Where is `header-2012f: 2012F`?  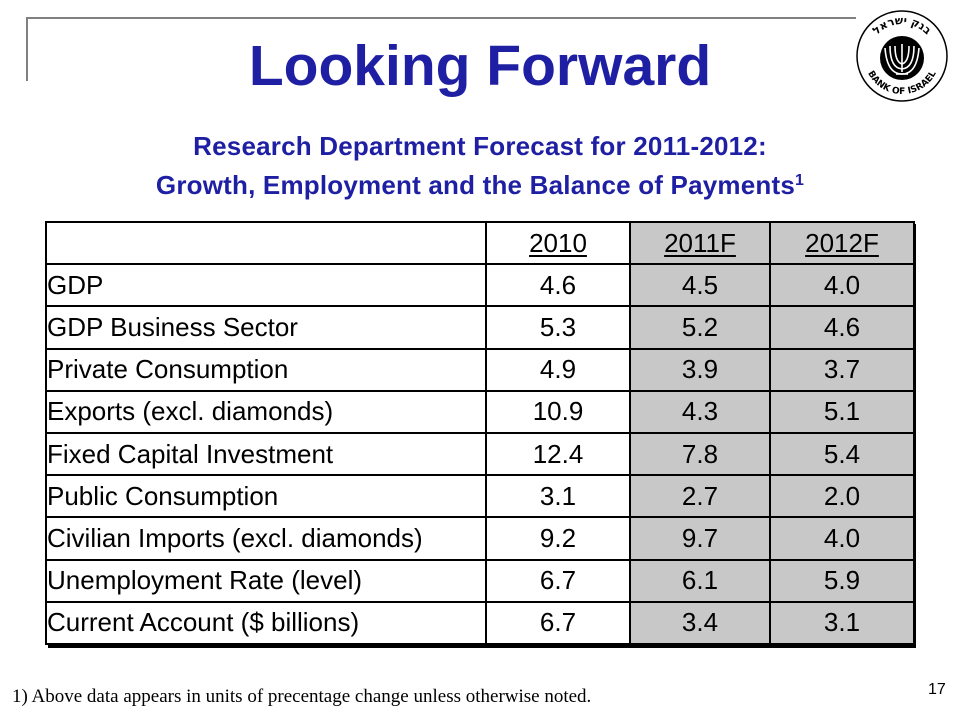
header-2012f: 2012F is located at coordinates (842, 243).